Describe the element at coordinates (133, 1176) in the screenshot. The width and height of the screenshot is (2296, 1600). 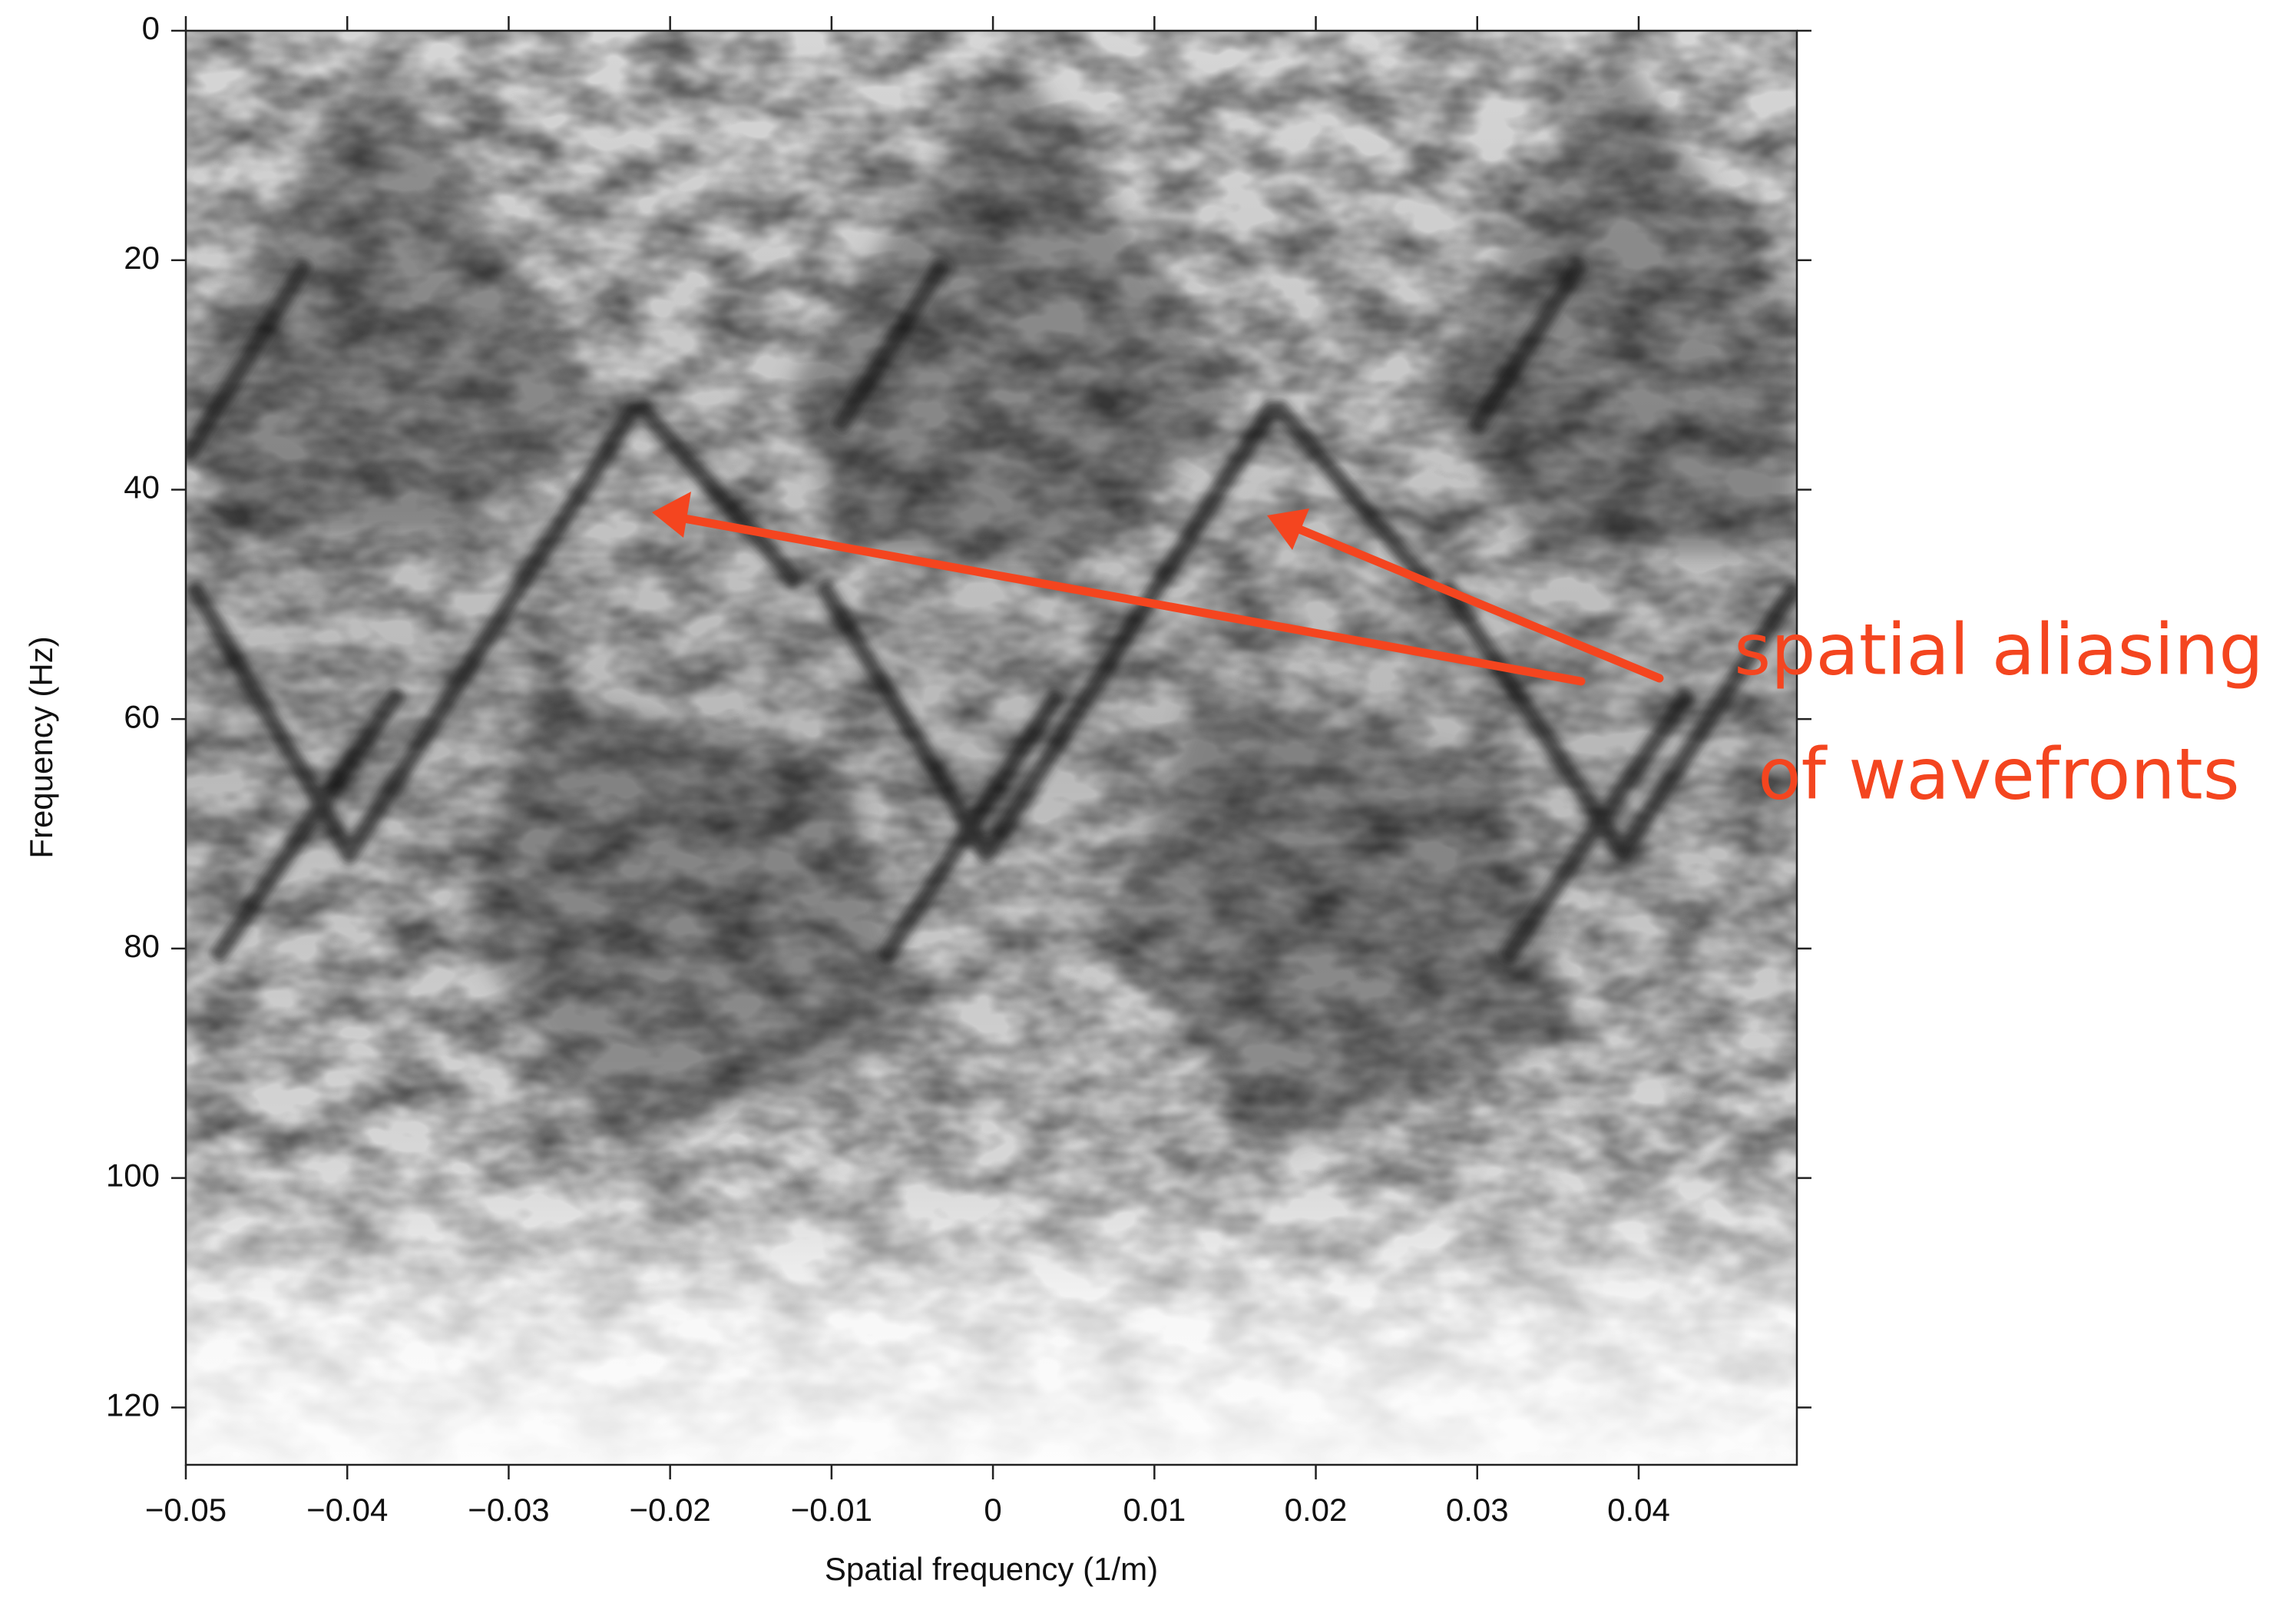
I see `y-tick-label: 100` at that location.